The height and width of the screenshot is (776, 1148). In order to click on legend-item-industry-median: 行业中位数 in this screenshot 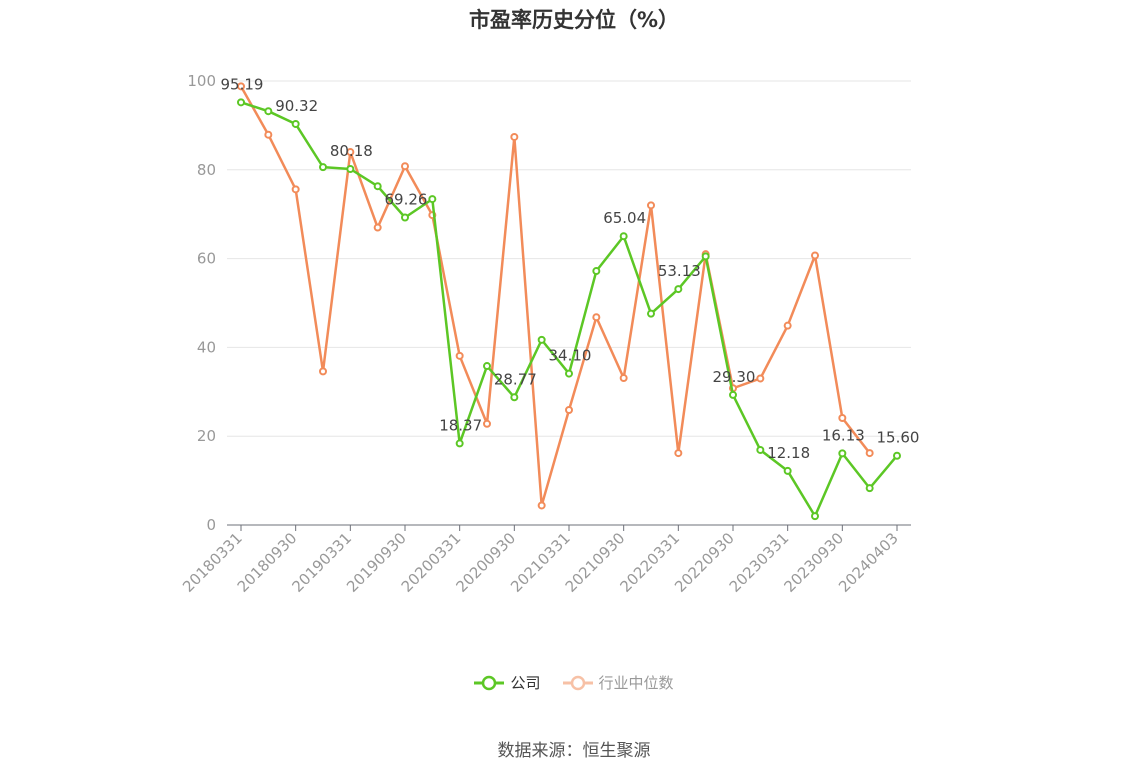, I will do `click(618, 682)`.